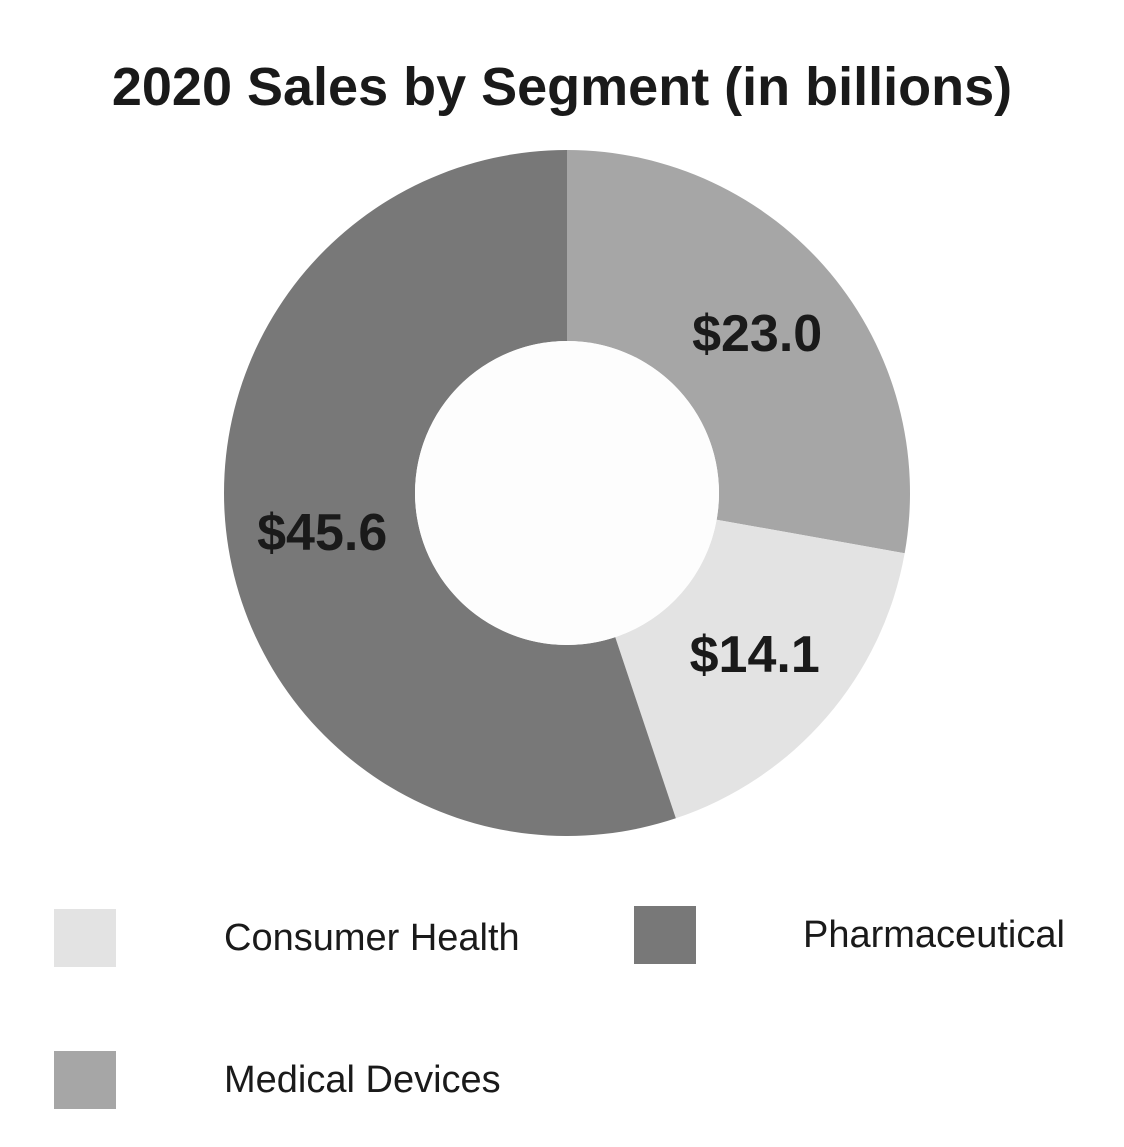 Image resolution: width=1124 pixels, height=1147 pixels. I want to click on slice-label-pharmaceutical: $45.6, so click(322, 533).